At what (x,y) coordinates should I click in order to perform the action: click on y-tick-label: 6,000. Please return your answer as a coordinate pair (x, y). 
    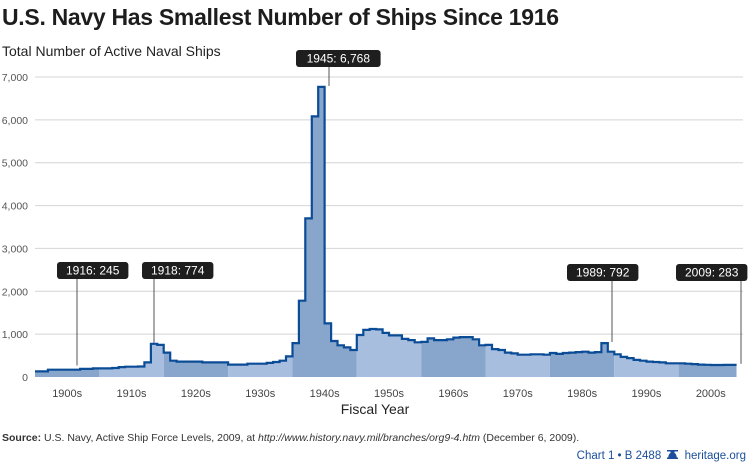
    Looking at the image, I should click on (15, 121).